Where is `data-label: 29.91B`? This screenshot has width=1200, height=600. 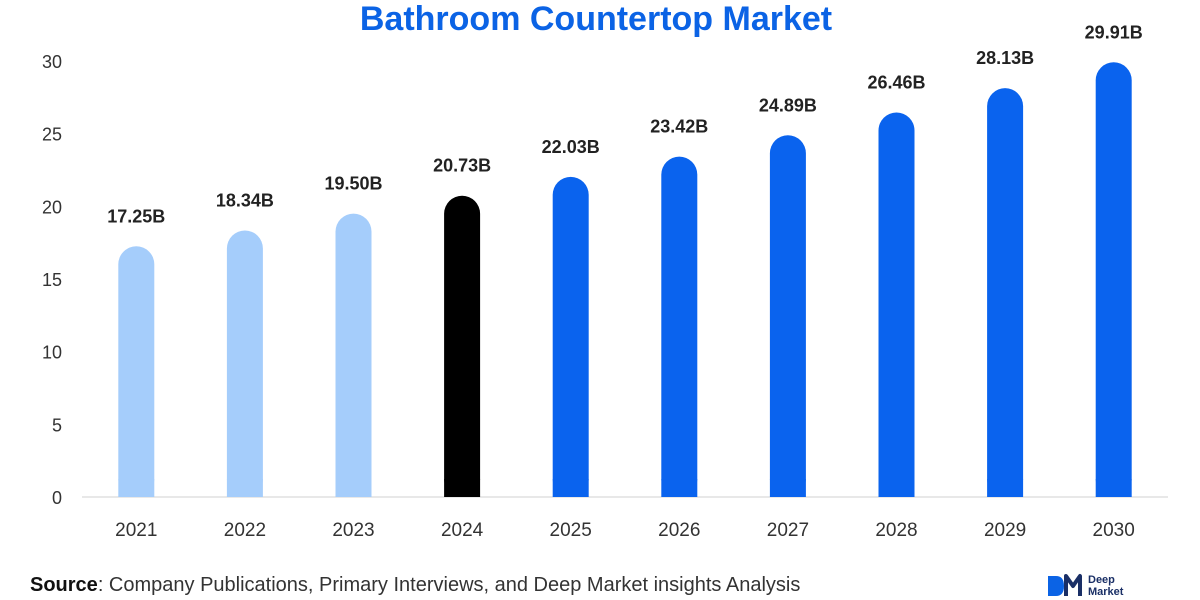 data-label: 29.91B is located at coordinates (1114, 32).